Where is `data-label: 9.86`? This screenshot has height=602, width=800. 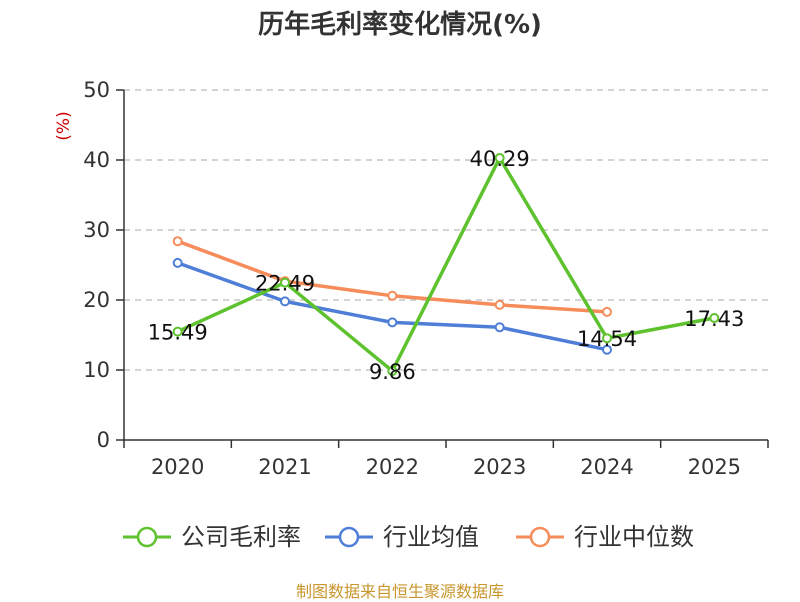
data-label: 9.86 is located at coordinates (392, 372).